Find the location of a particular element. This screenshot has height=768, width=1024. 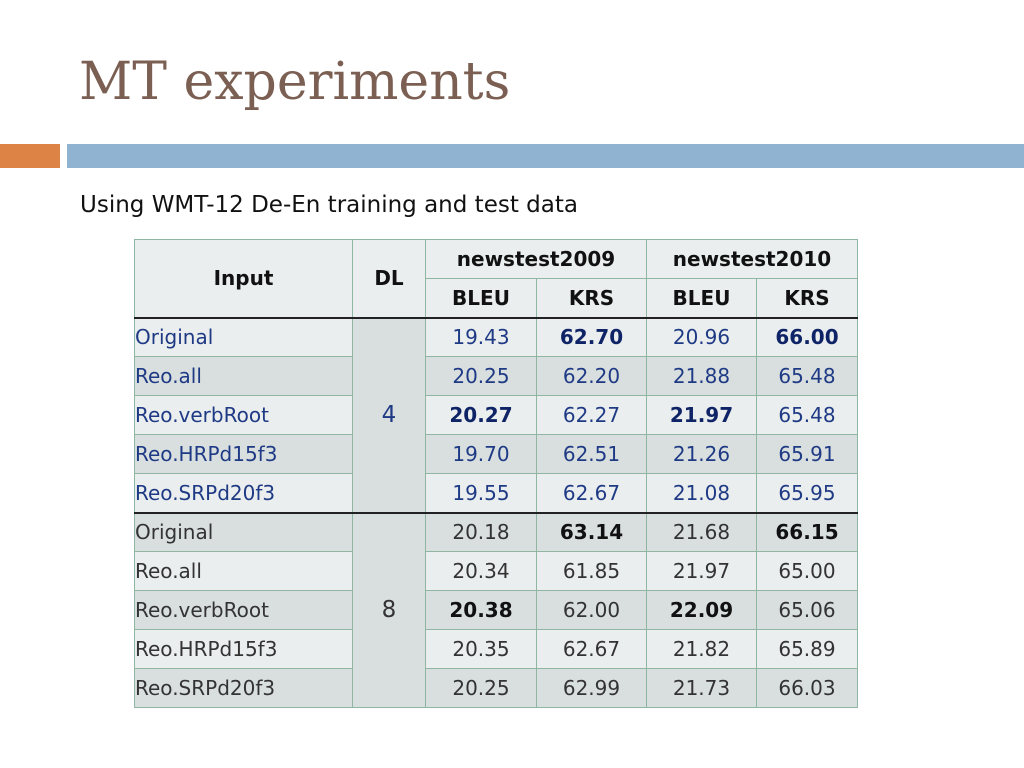

header-krs-2010: KRS is located at coordinates (807, 298).